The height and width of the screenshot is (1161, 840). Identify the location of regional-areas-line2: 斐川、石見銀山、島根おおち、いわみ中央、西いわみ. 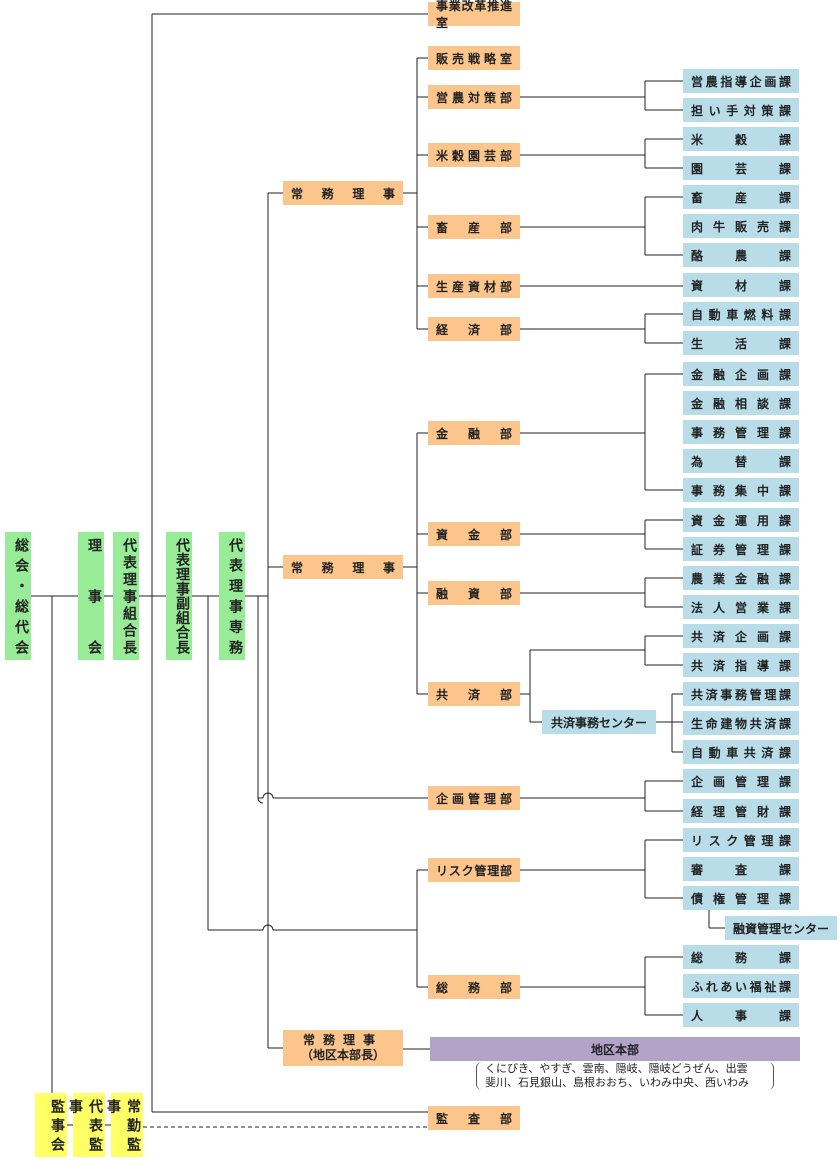
(617, 1082).